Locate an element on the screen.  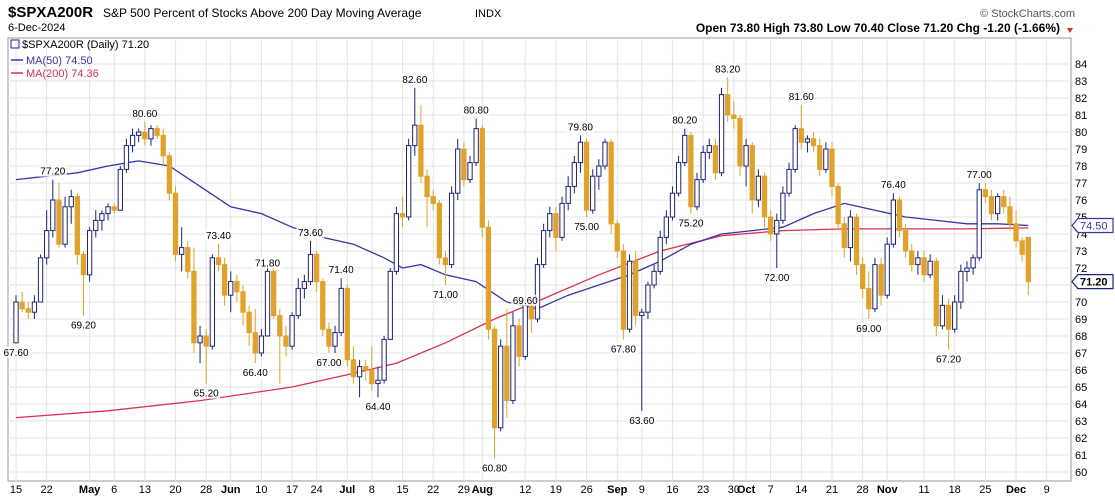
x-tick-label: 15 is located at coordinates (402, 490).